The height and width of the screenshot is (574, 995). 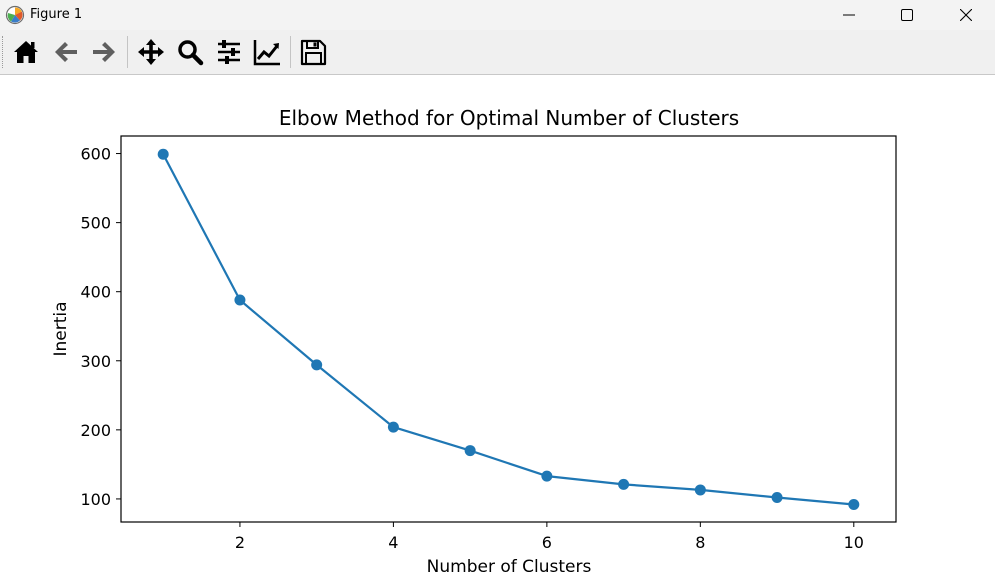 I want to click on line-chart-icon, so click(x=266, y=53).